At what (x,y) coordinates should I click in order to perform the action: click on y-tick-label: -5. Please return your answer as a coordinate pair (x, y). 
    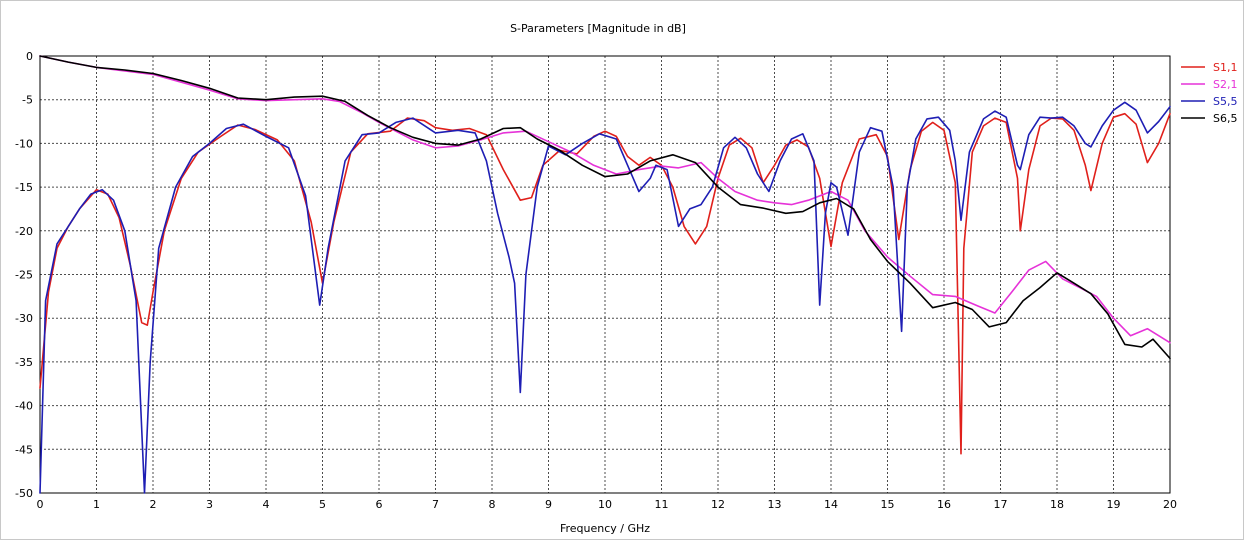
    Looking at the image, I should click on (27, 100).